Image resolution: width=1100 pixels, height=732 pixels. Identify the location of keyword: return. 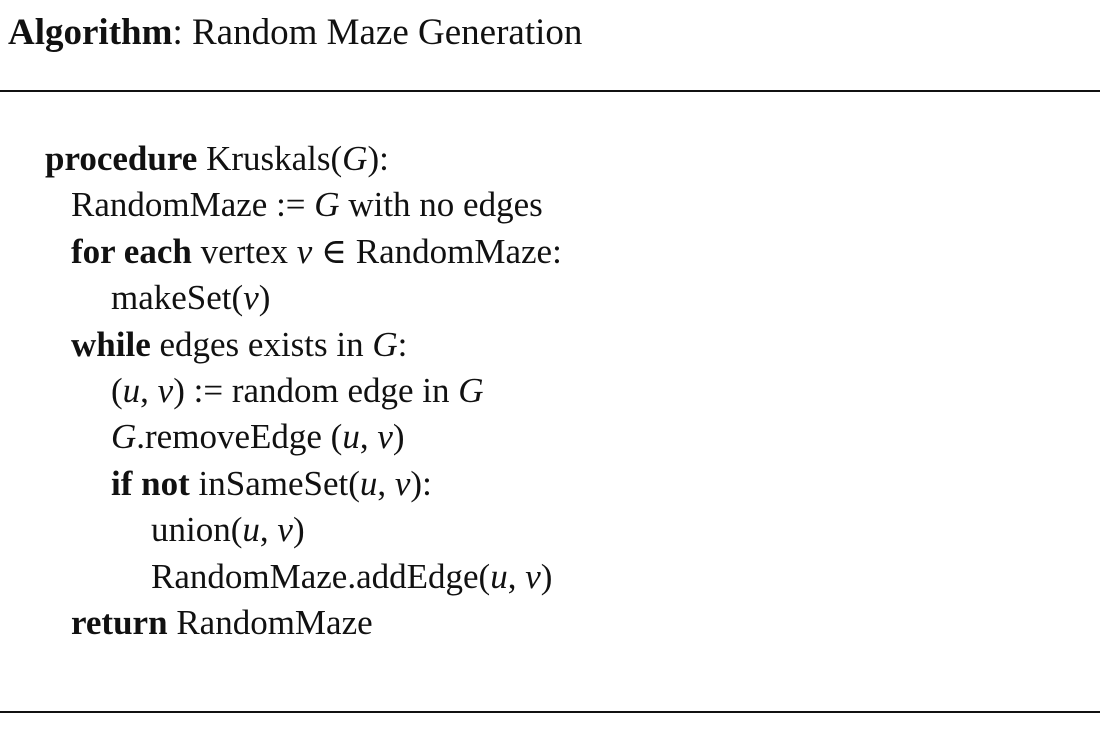
(119, 622).